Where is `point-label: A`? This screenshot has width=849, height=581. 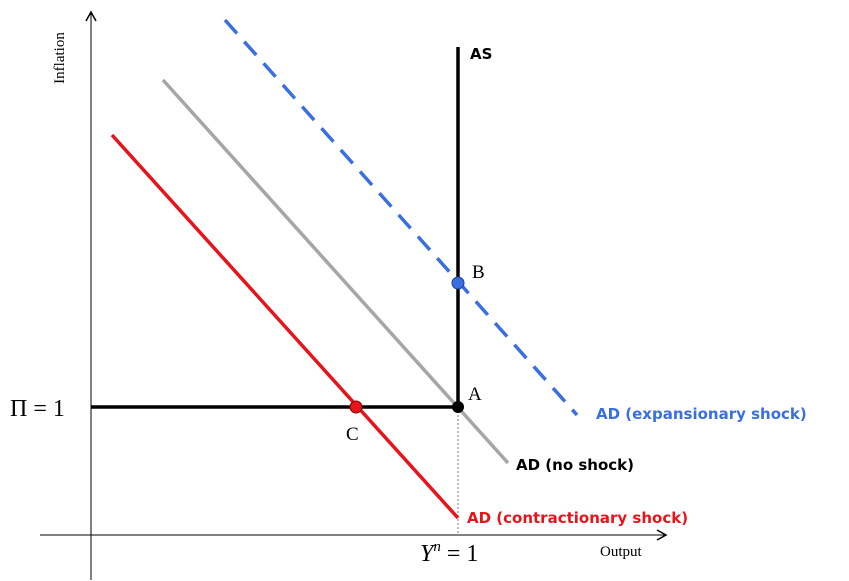 point-label: A is located at coordinates (475, 394).